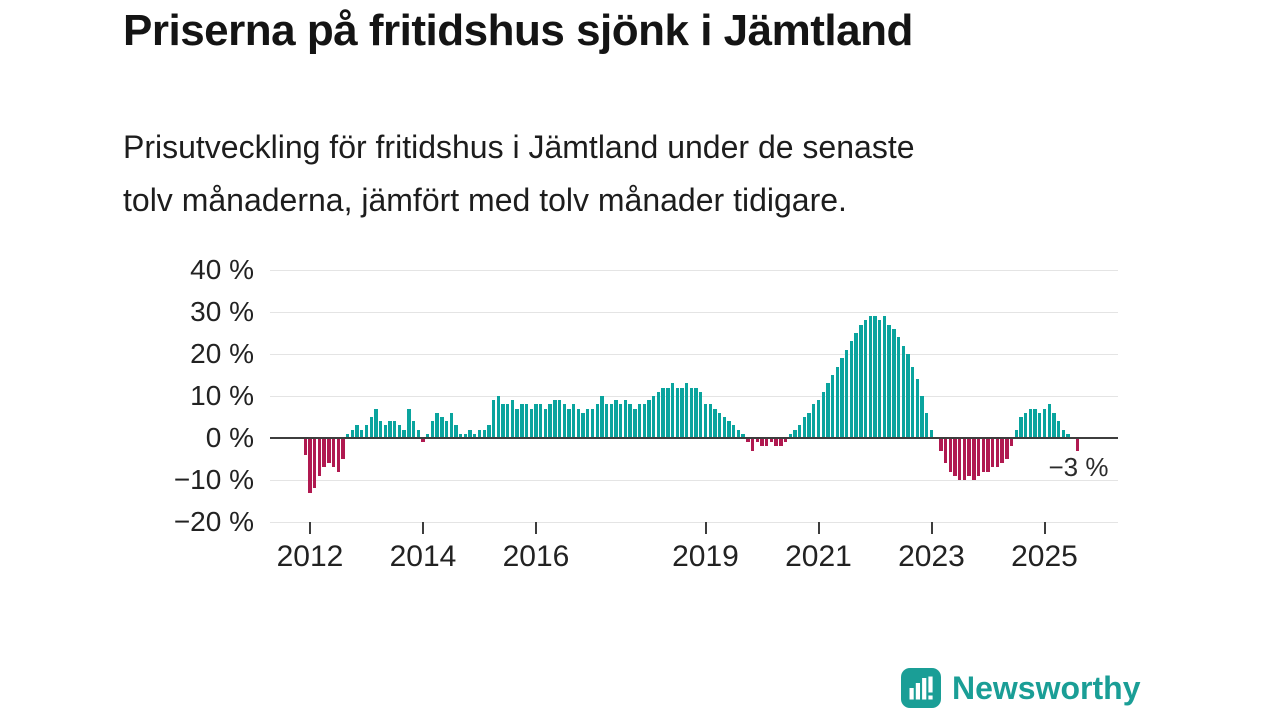  I want to click on x-axis-label: 2025, so click(1044, 556).